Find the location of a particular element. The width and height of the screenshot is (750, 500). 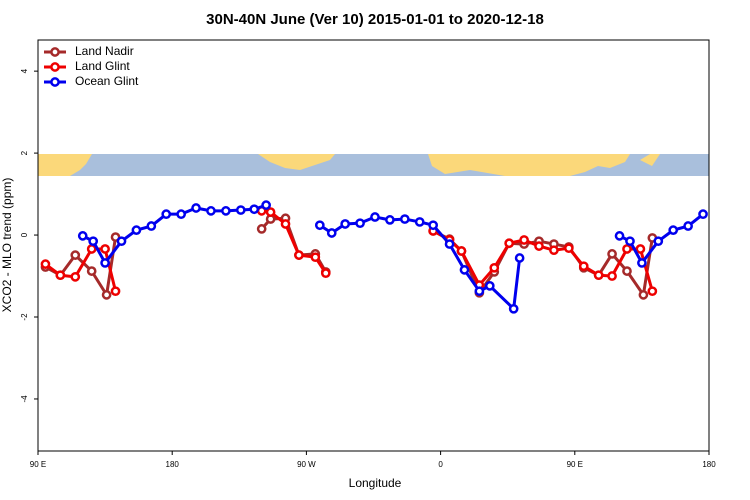

y-tick-label: -4 is located at coordinates (24, 399).